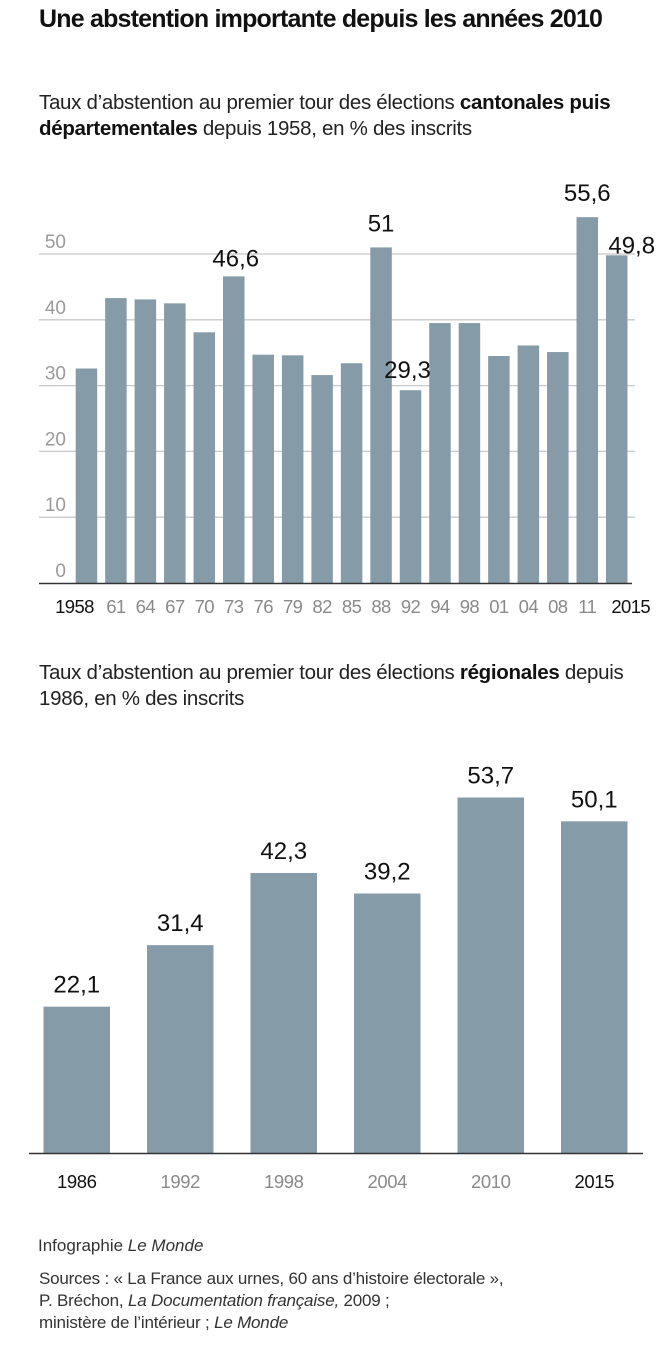 Image resolution: width=664 pixels, height=1355 pixels. What do you see at coordinates (55, 308) in the screenshot?
I see `y-tick-label: 40` at bounding box center [55, 308].